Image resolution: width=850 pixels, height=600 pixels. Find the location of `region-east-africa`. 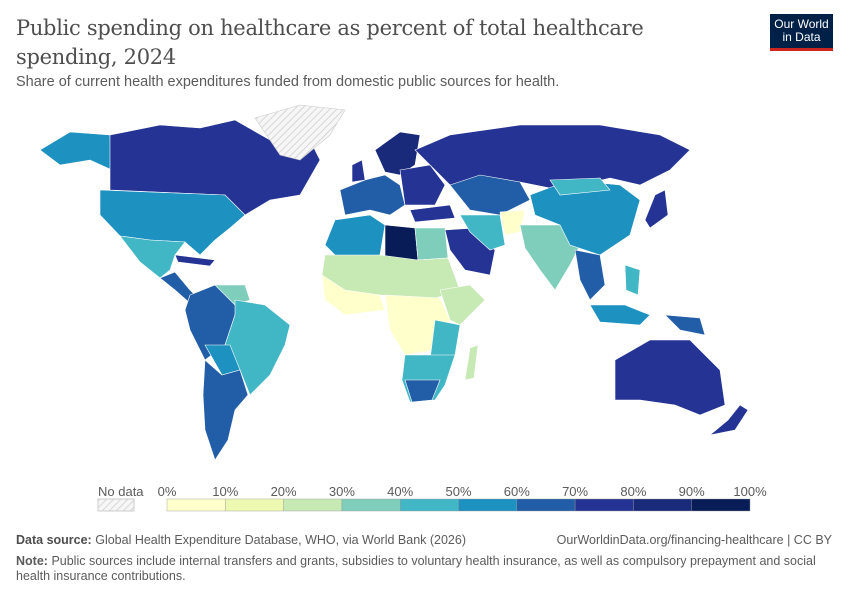

region-east-africa is located at coordinates (445, 340).